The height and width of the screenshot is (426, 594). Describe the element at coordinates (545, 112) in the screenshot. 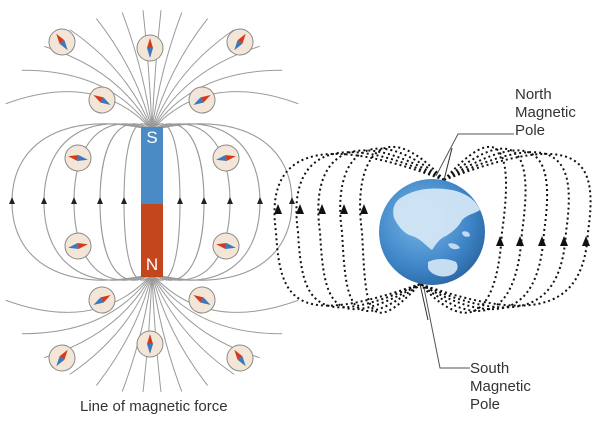

I see `north-label-line-2: Magnetic` at that location.